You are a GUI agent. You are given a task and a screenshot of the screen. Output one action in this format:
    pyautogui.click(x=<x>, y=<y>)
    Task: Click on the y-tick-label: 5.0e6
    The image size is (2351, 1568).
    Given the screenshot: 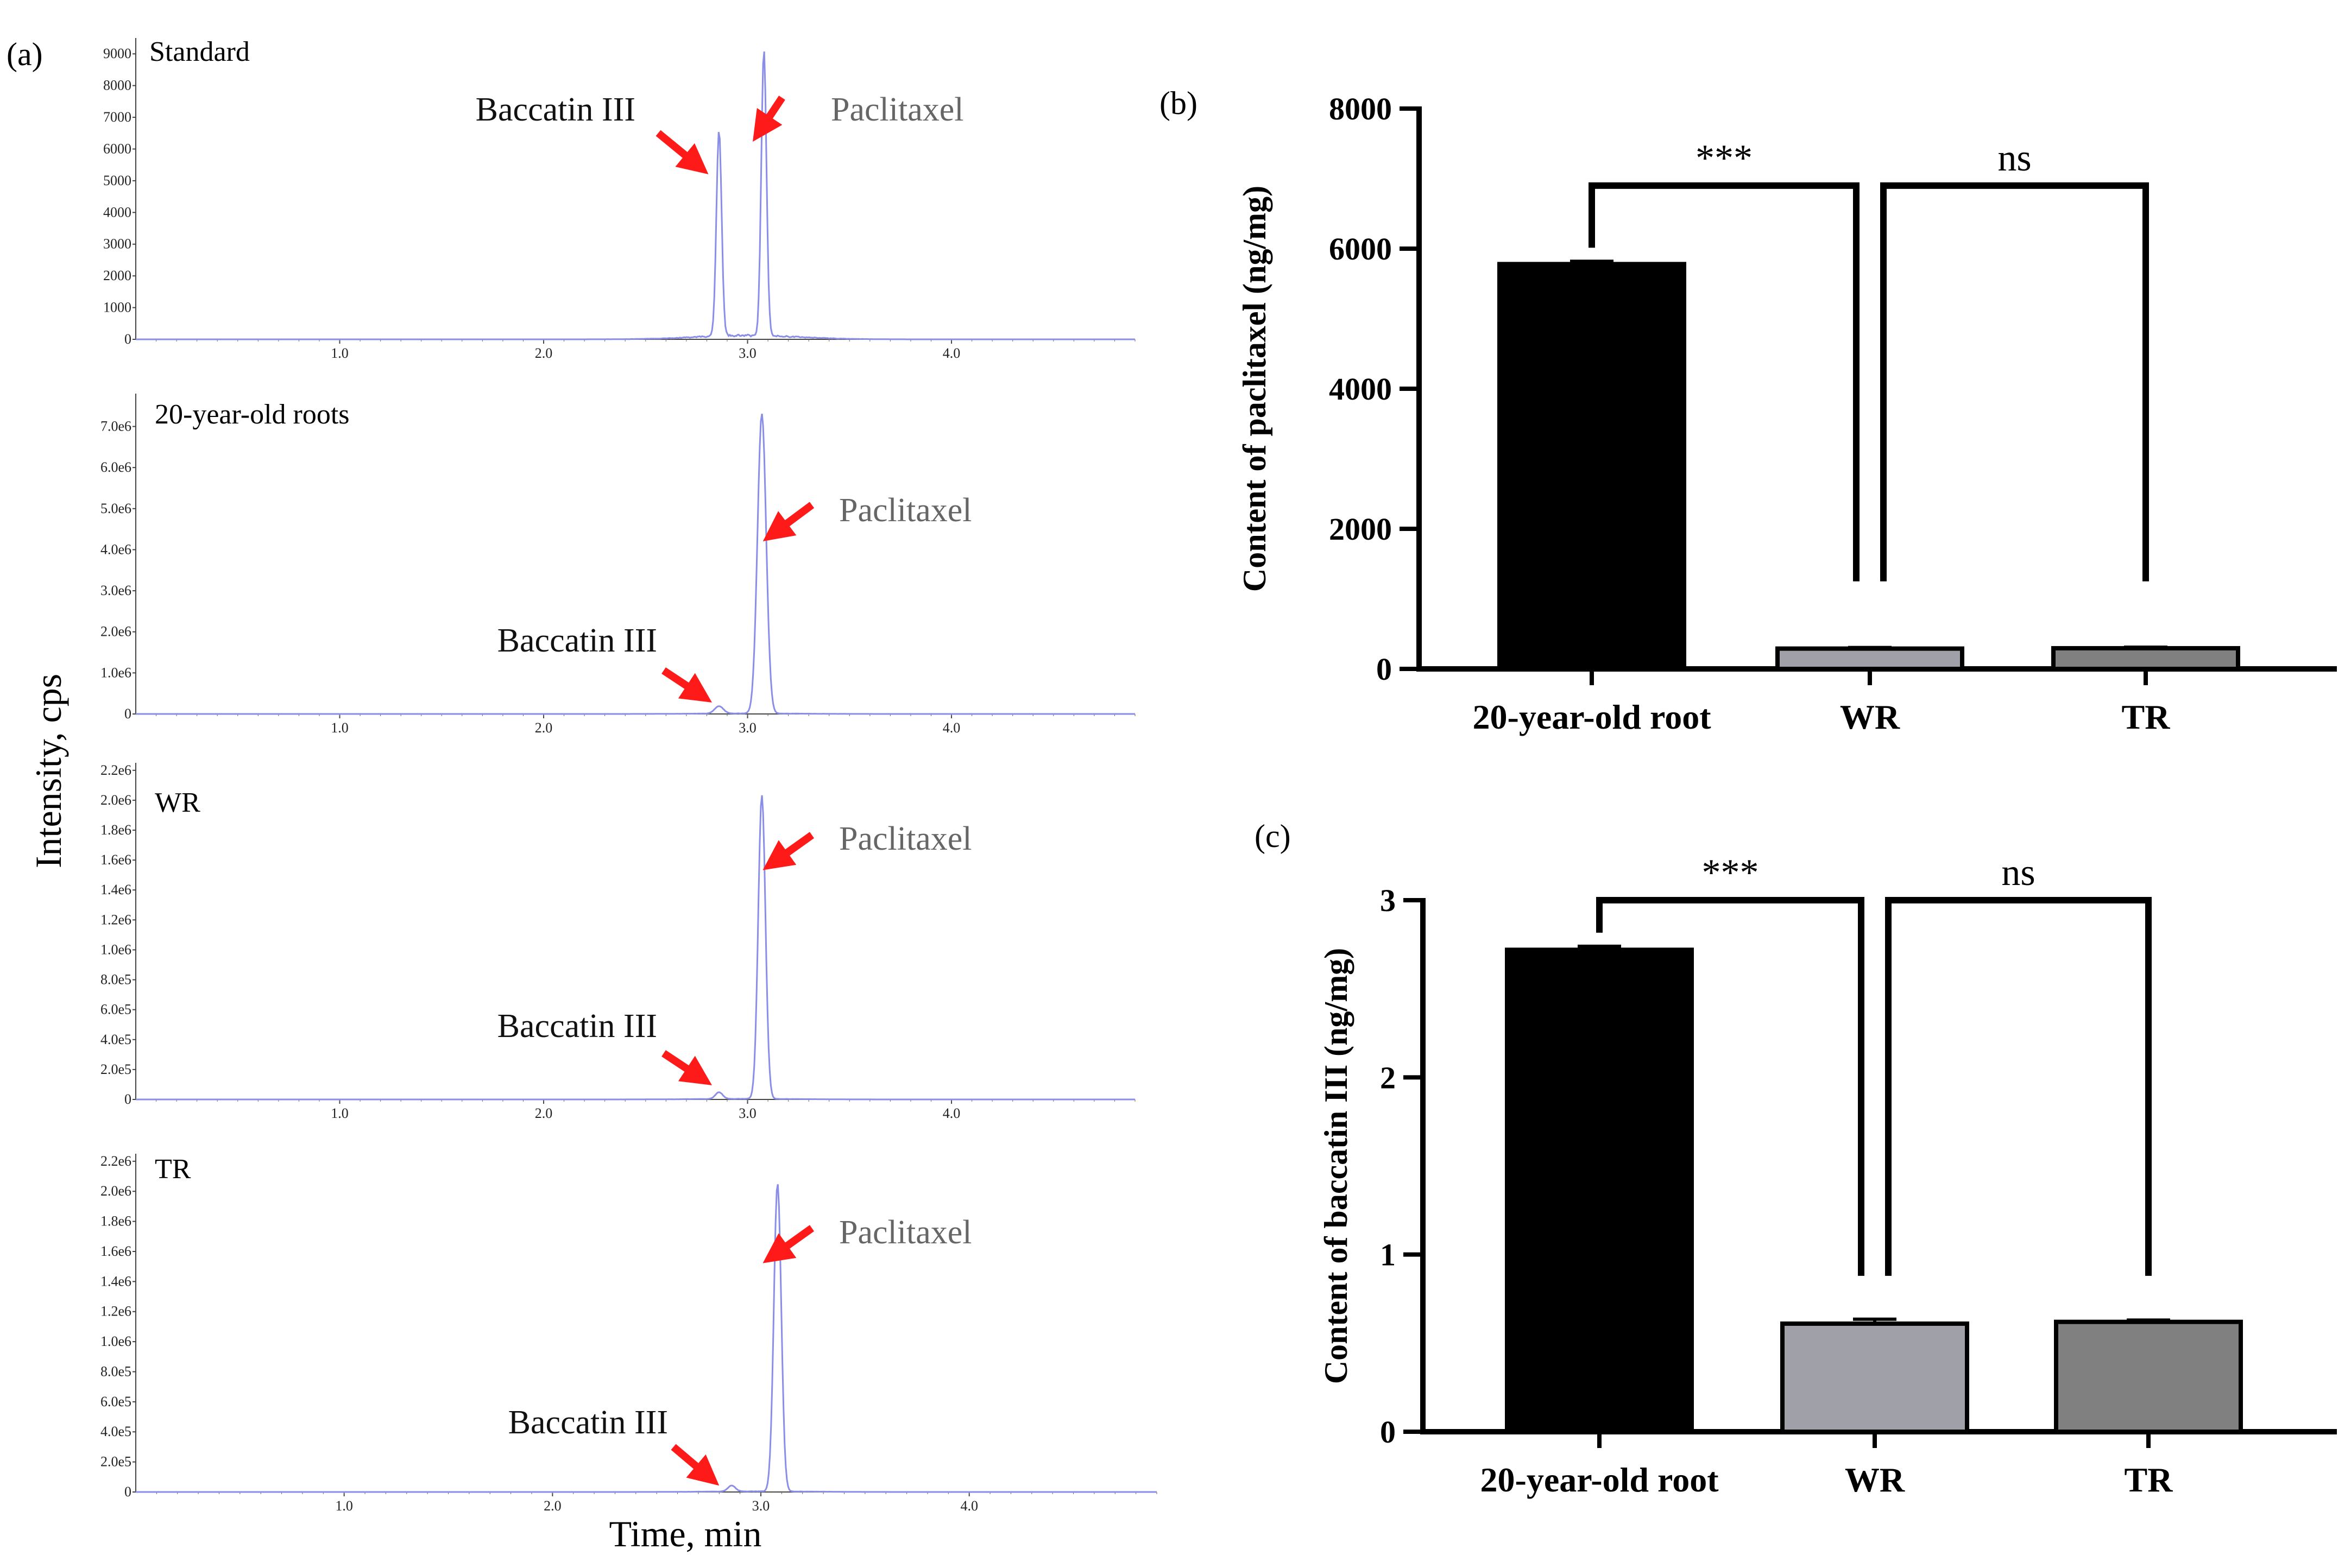 What is the action you would take?
    pyautogui.click(x=115, y=509)
    